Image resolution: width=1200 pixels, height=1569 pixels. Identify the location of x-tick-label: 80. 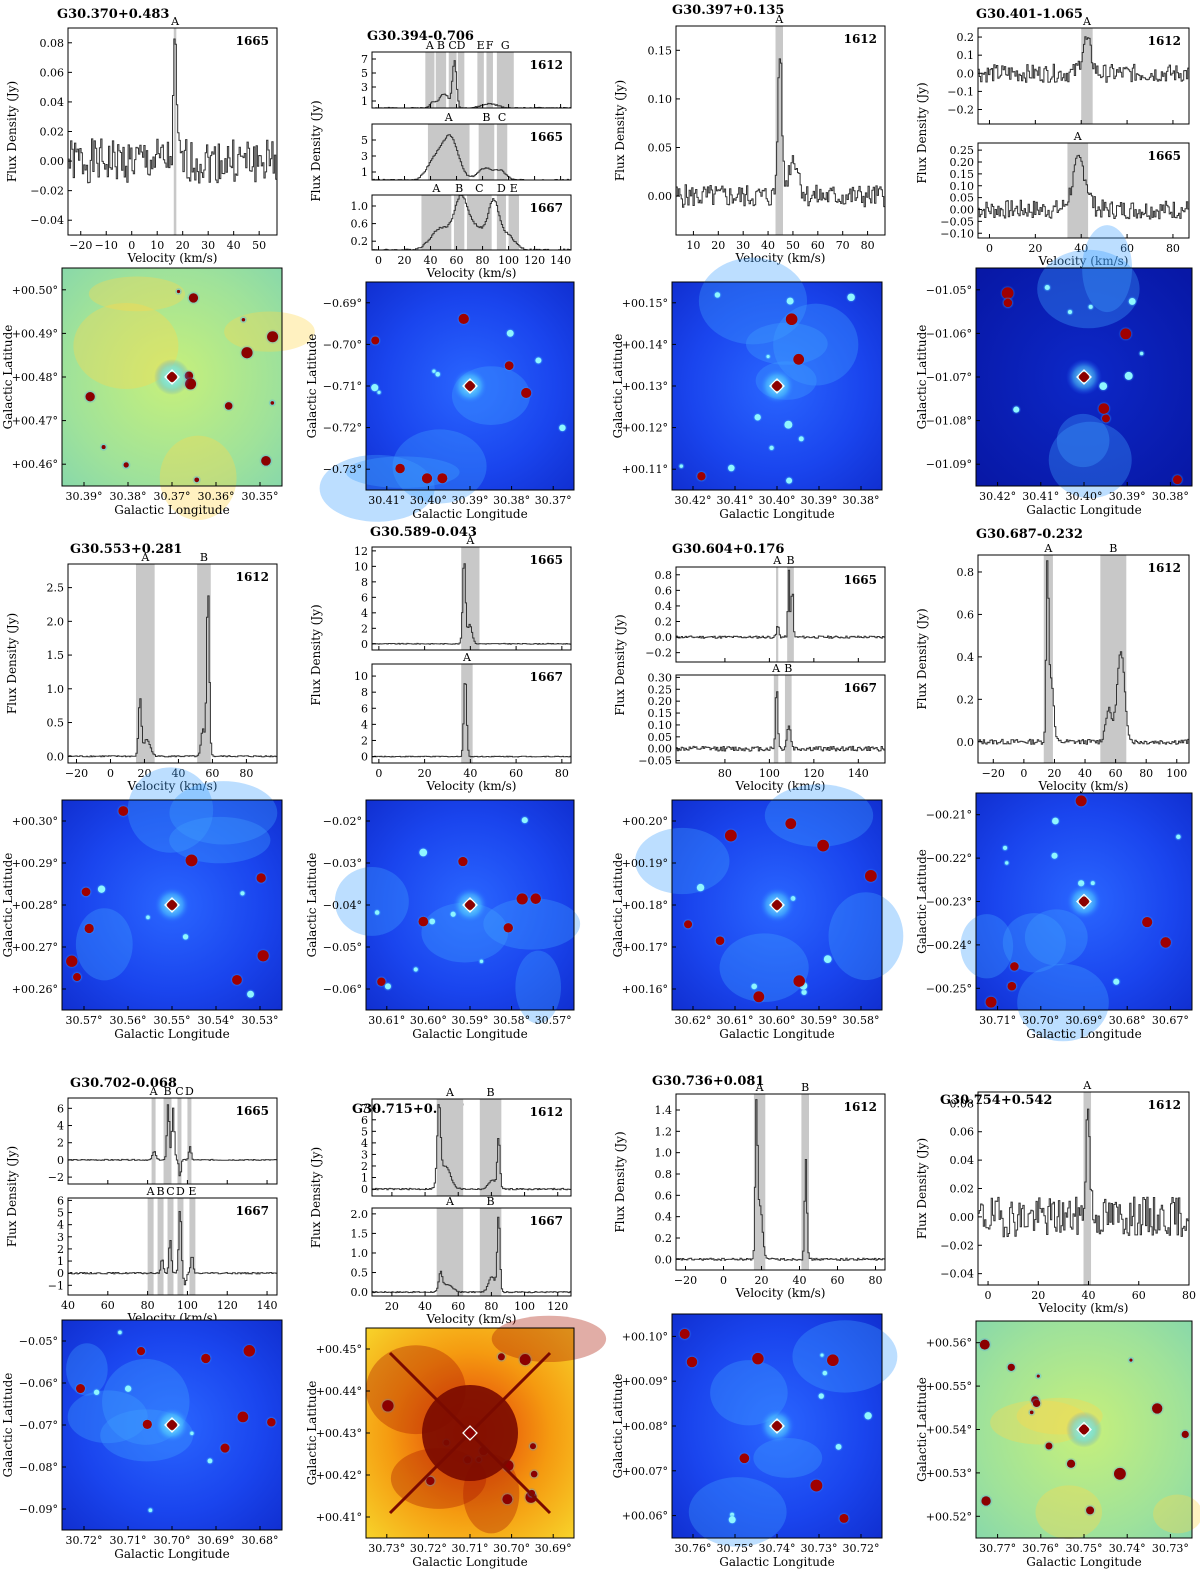
(246, 773).